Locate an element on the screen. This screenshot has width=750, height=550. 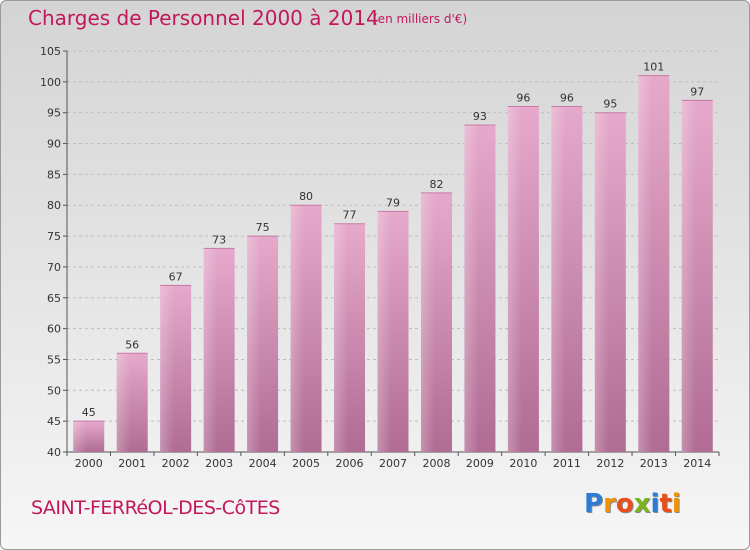
value-label: 45 is located at coordinates (89, 412).